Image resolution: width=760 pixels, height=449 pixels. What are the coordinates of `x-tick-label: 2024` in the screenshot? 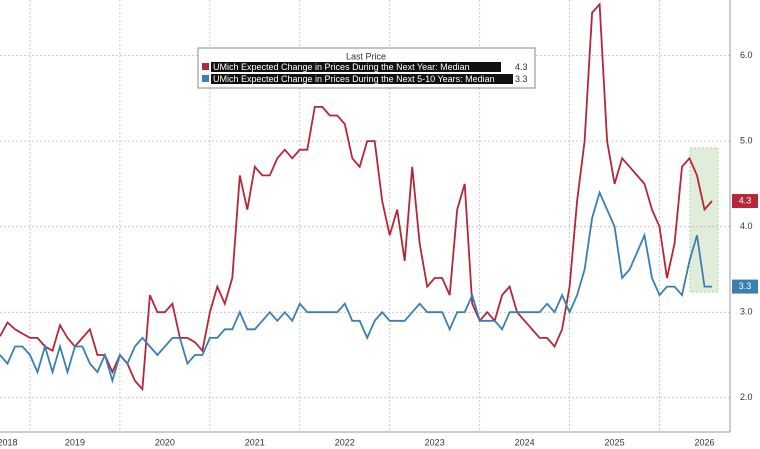 It's located at (525, 442).